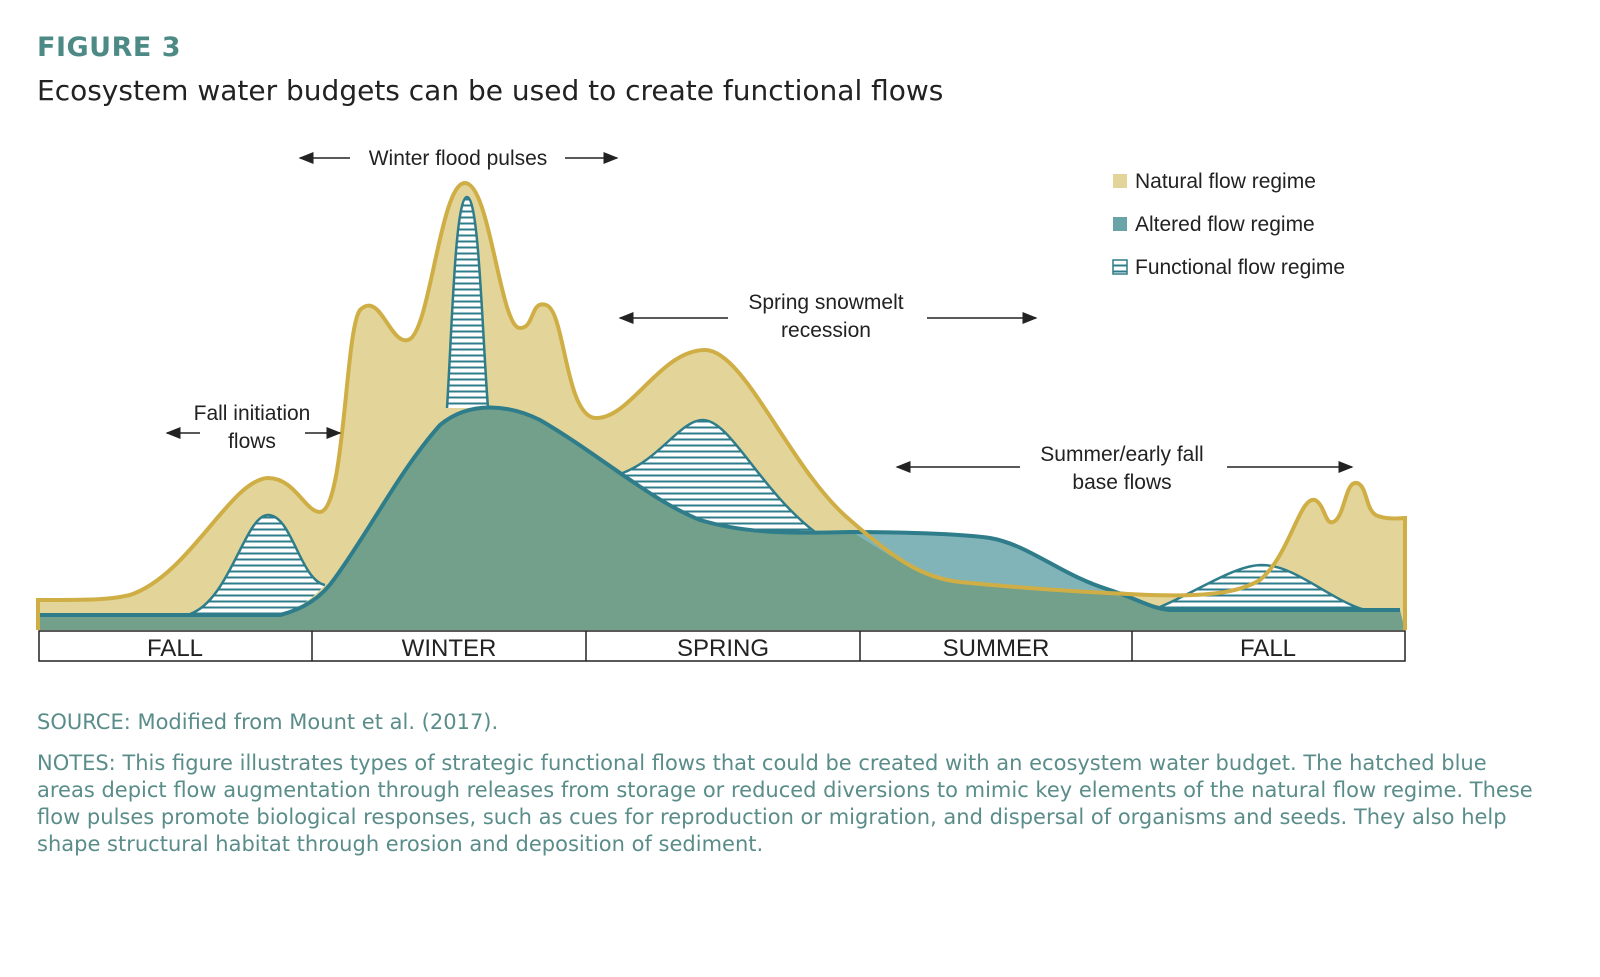 The image size is (1600, 977). I want to click on legend-label: Altered flow regime, so click(1225, 224).